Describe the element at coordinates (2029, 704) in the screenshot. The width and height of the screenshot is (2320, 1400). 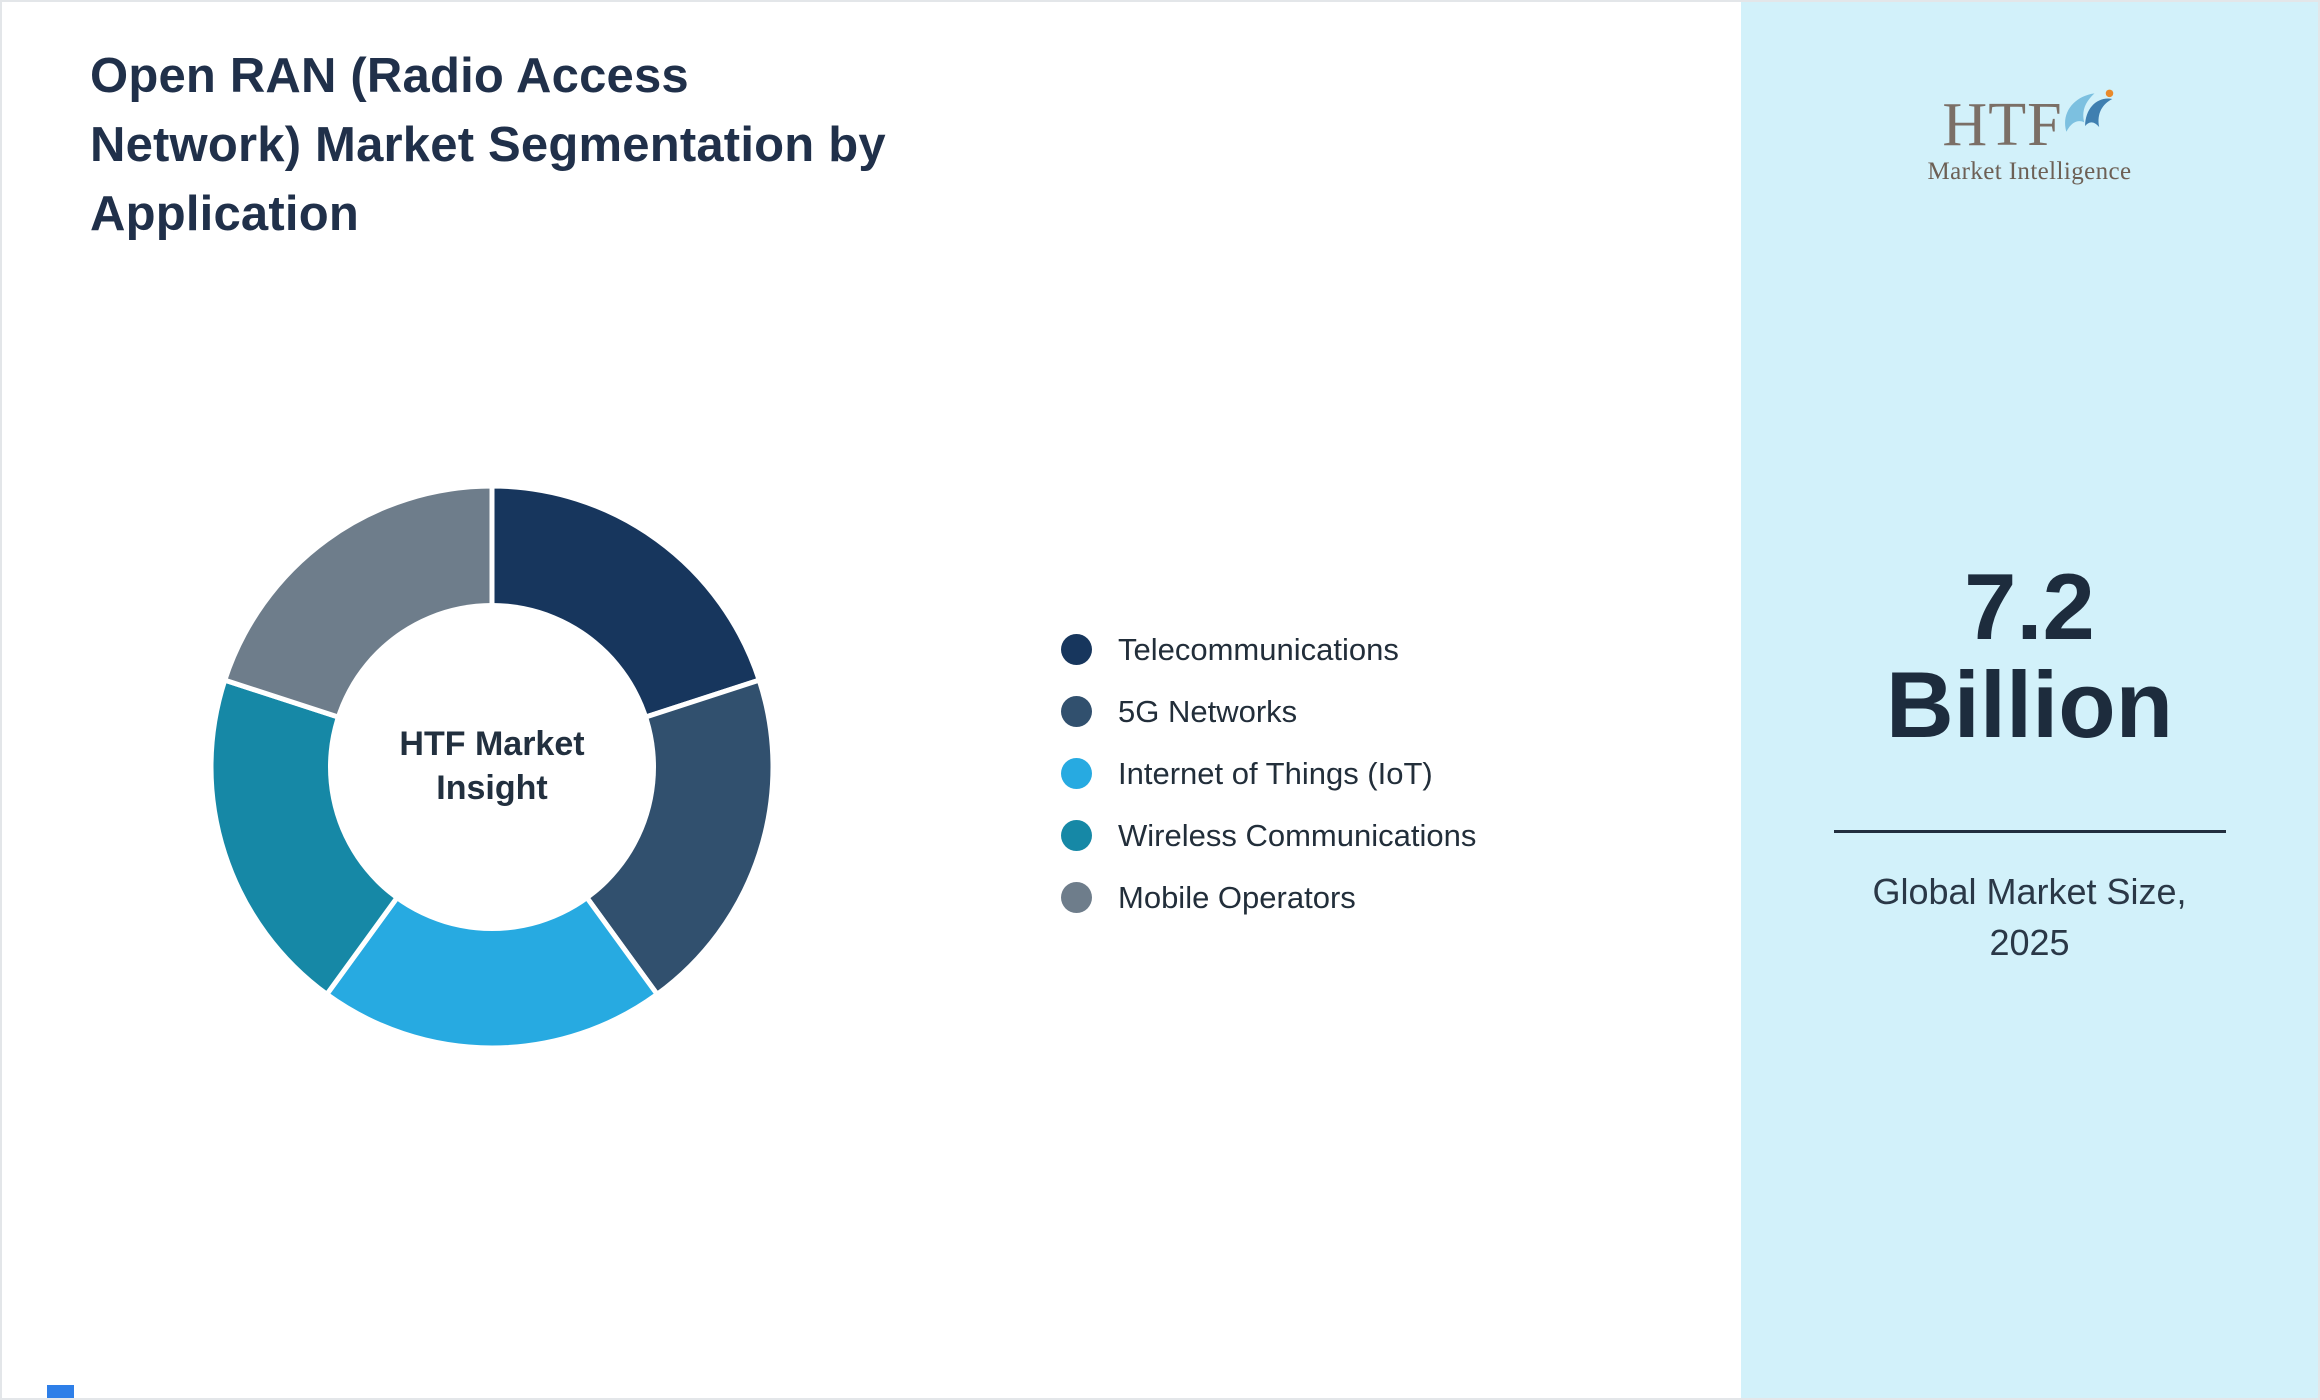
I see `market-size-unit: Billion` at that location.